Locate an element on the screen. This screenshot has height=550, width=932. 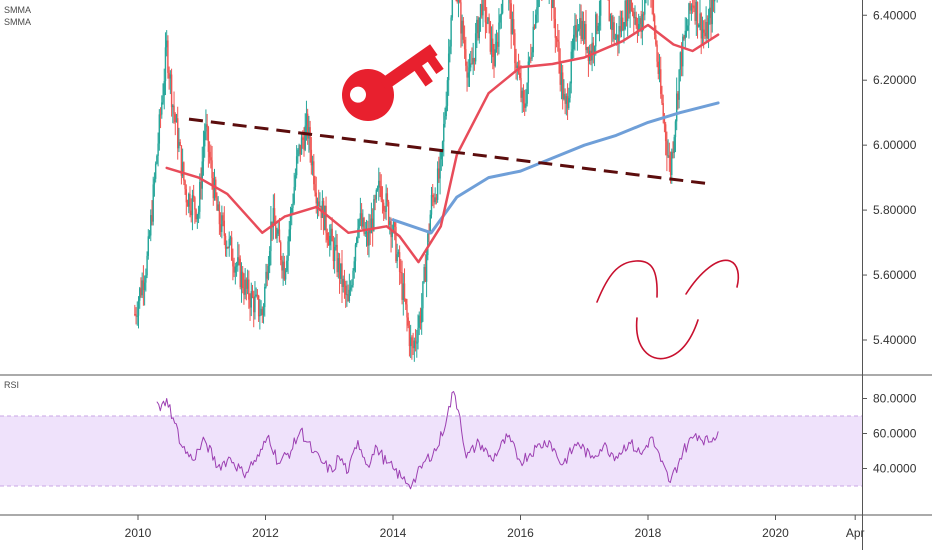
price-tick-label: 6.00000 is located at coordinates (895, 145).